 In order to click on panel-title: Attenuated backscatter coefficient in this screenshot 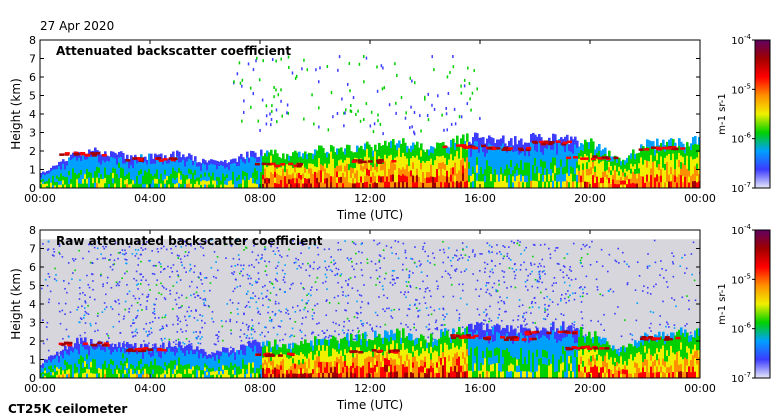, I will do `click(173, 51)`.